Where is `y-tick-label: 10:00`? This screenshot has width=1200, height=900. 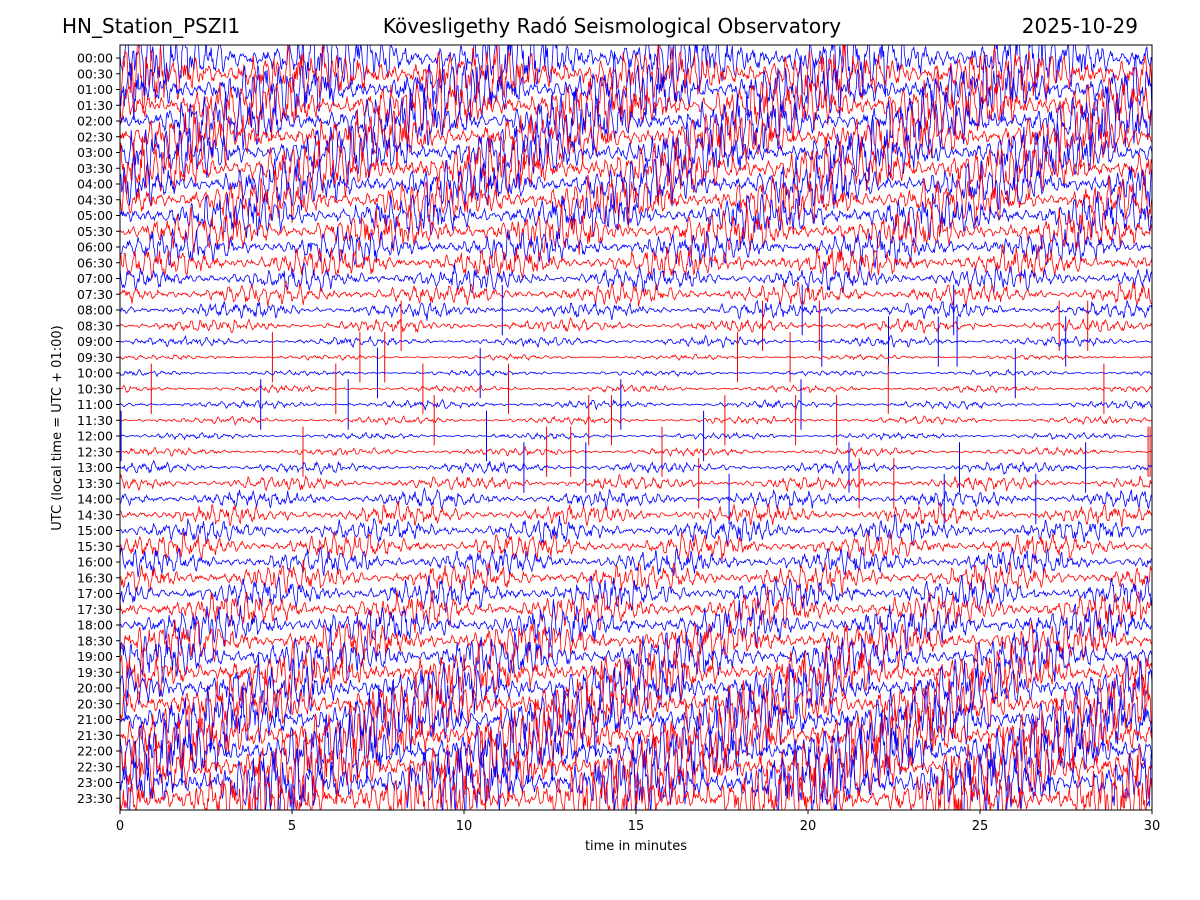
y-tick-label: 10:00 is located at coordinates (95, 373).